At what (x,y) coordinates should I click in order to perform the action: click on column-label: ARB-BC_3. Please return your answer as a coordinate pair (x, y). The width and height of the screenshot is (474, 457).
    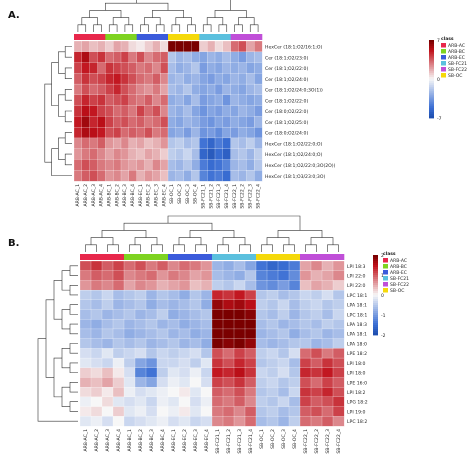
    Looking at the image, I should click on (125, 195).